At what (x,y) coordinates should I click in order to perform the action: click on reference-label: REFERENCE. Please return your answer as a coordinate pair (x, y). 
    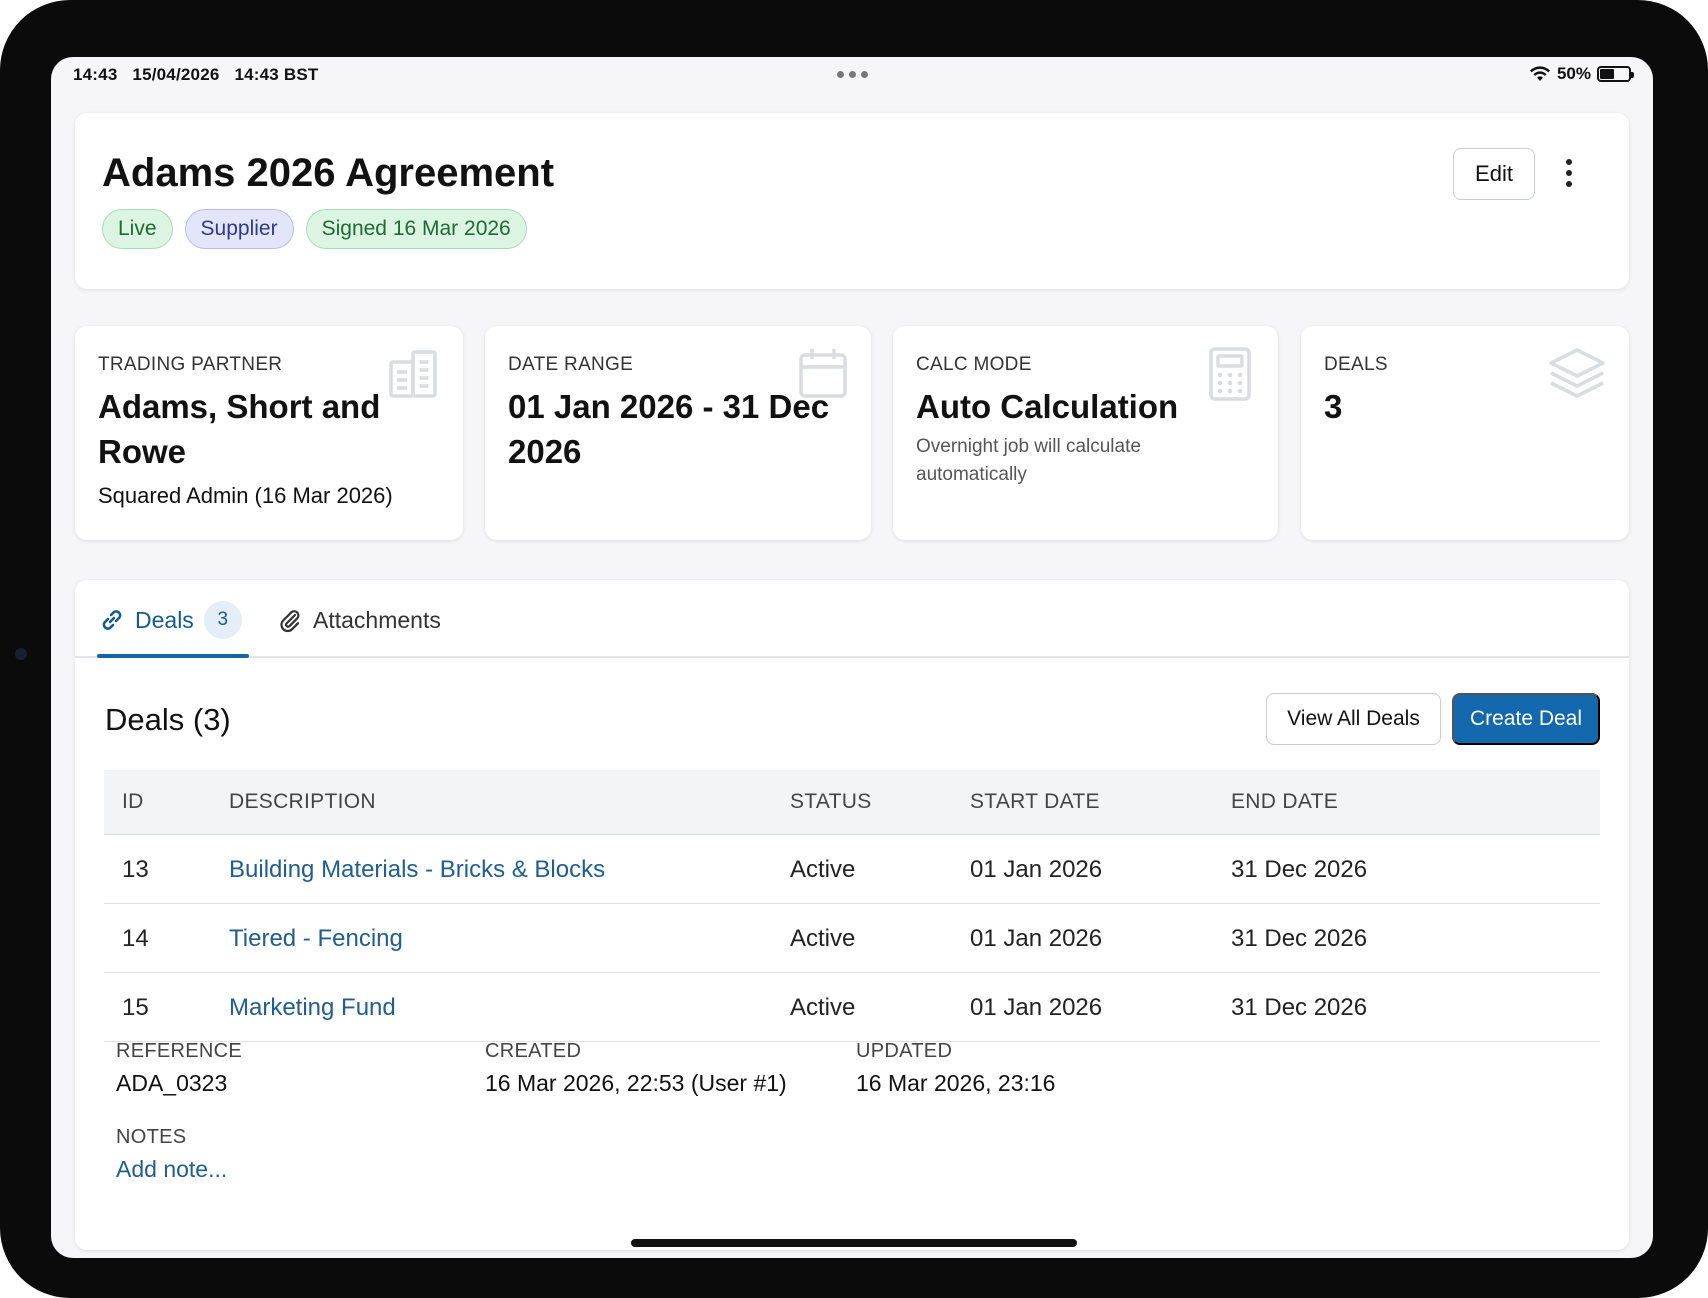
    Looking at the image, I should click on (179, 1051).